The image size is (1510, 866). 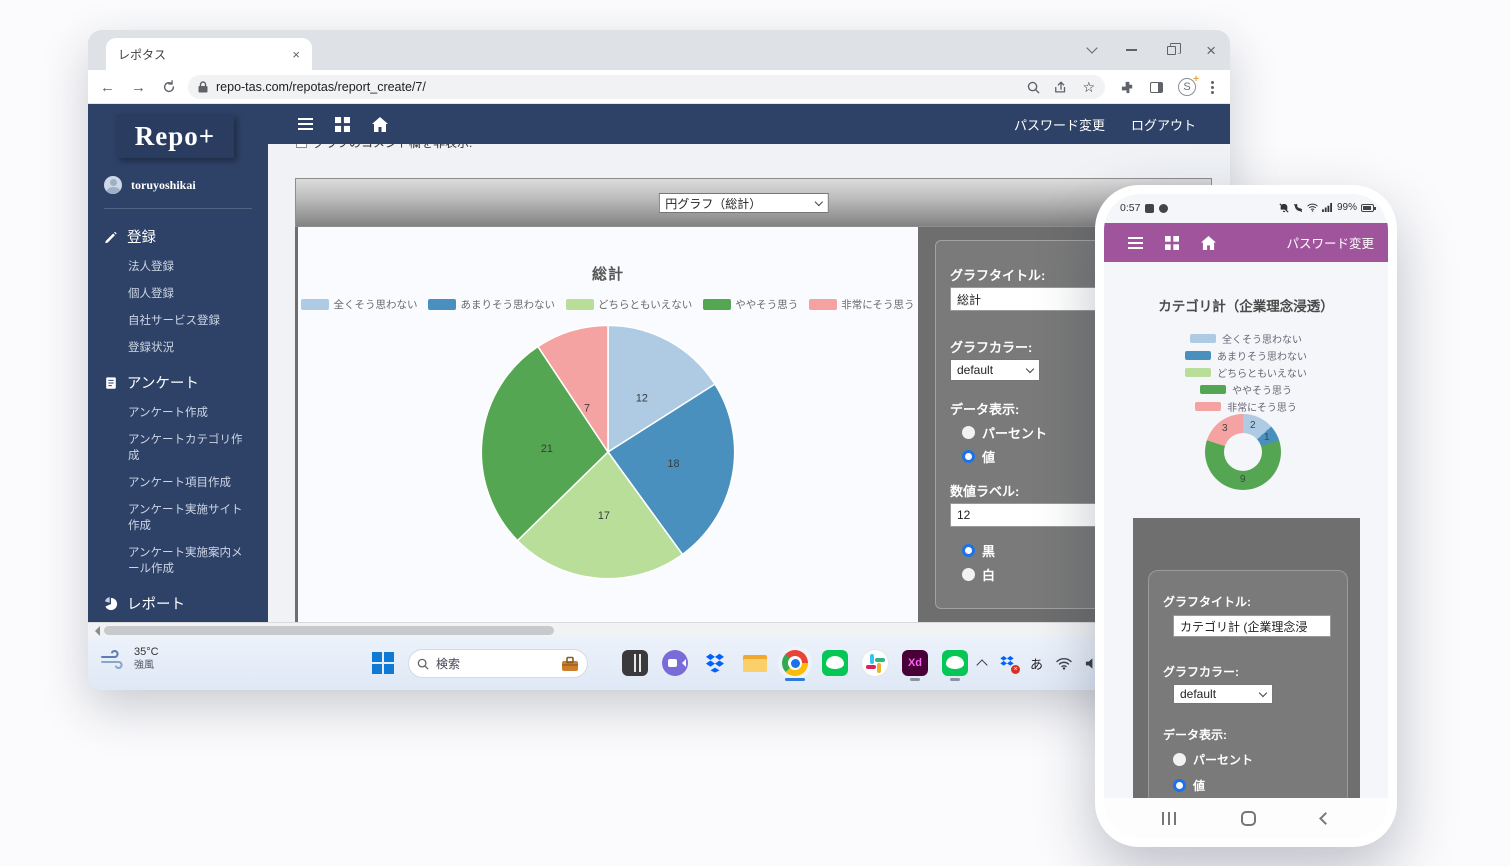 What do you see at coordinates (1061, 87) in the screenshot?
I see `share-icon` at bounding box center [1061, 87].